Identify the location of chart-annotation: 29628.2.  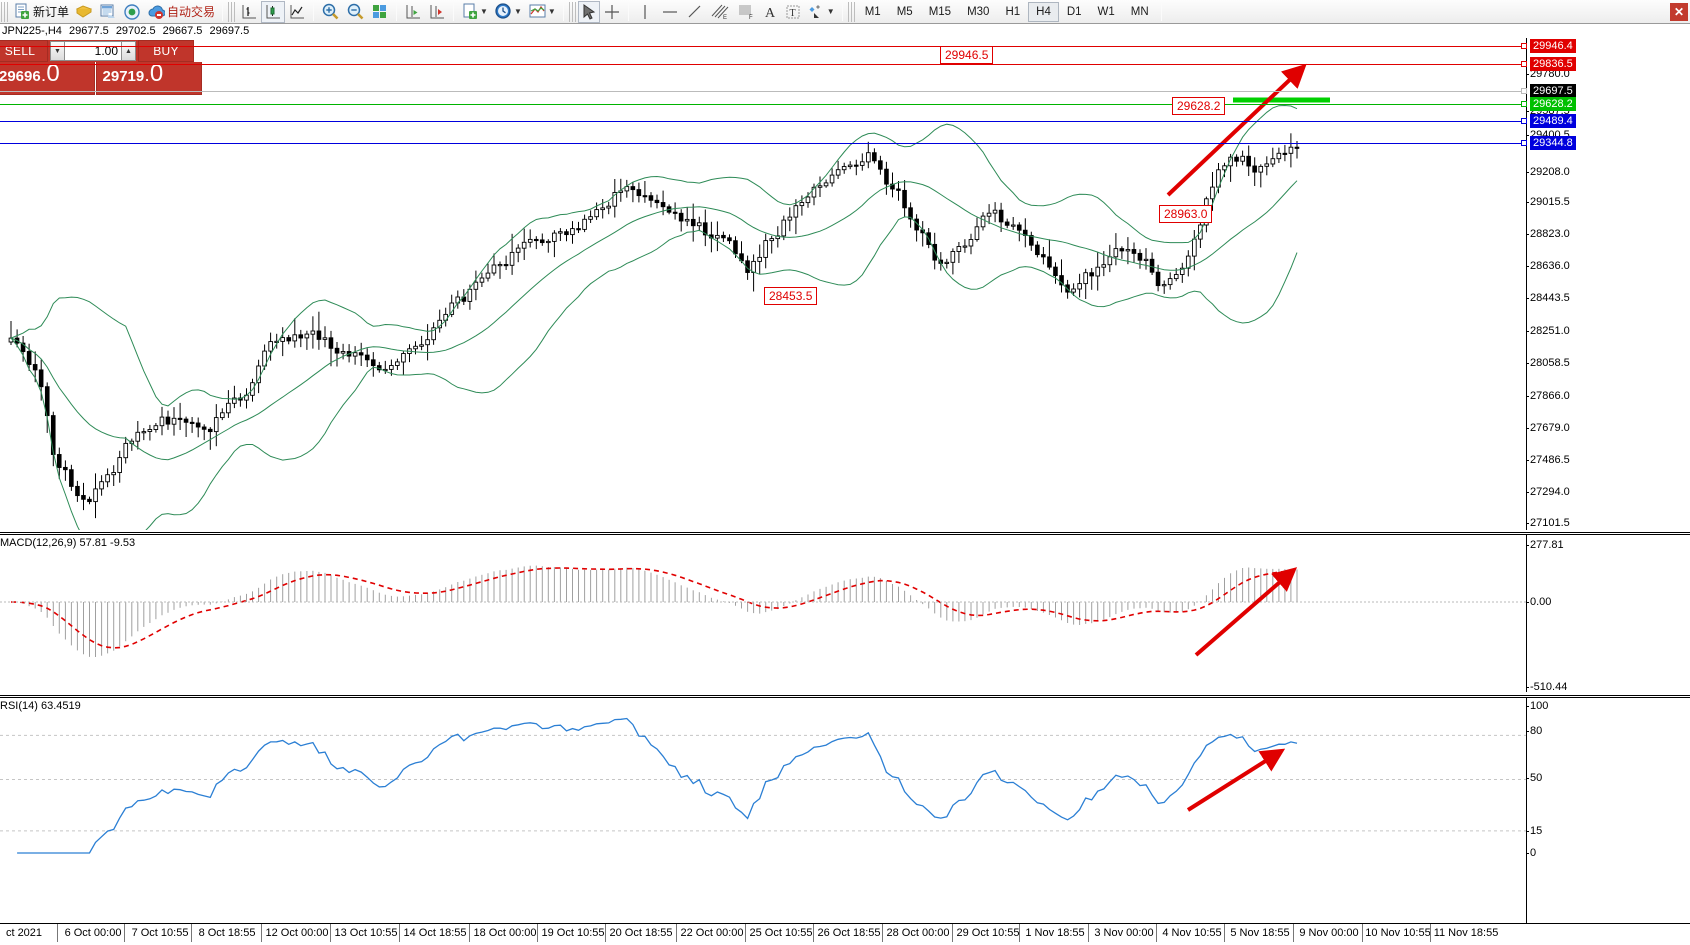
(1199, 106).